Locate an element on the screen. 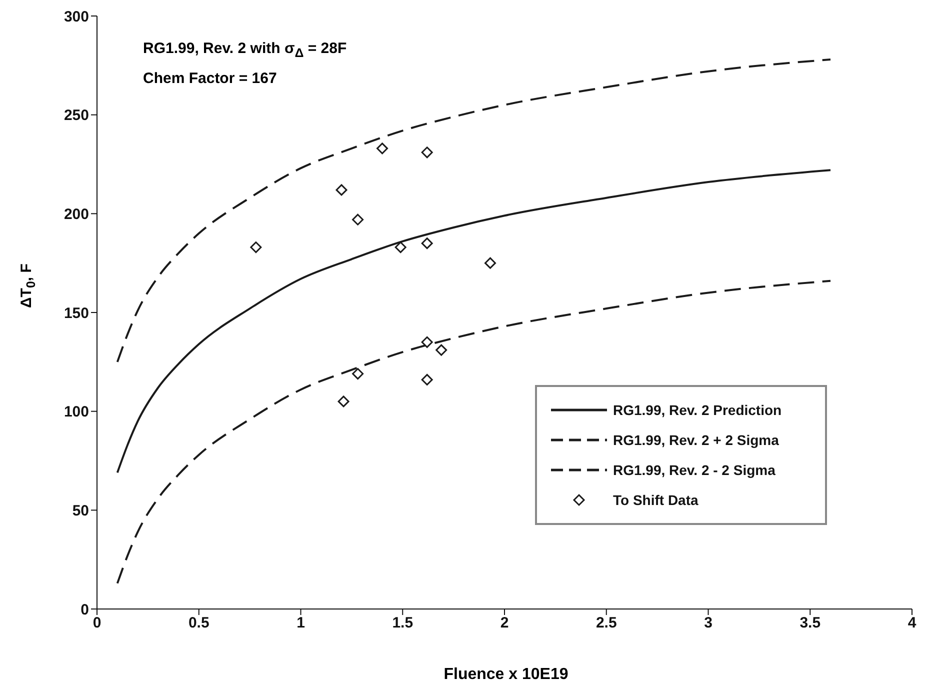  y-tick-label: 200 is located at coordinates (76, 214).